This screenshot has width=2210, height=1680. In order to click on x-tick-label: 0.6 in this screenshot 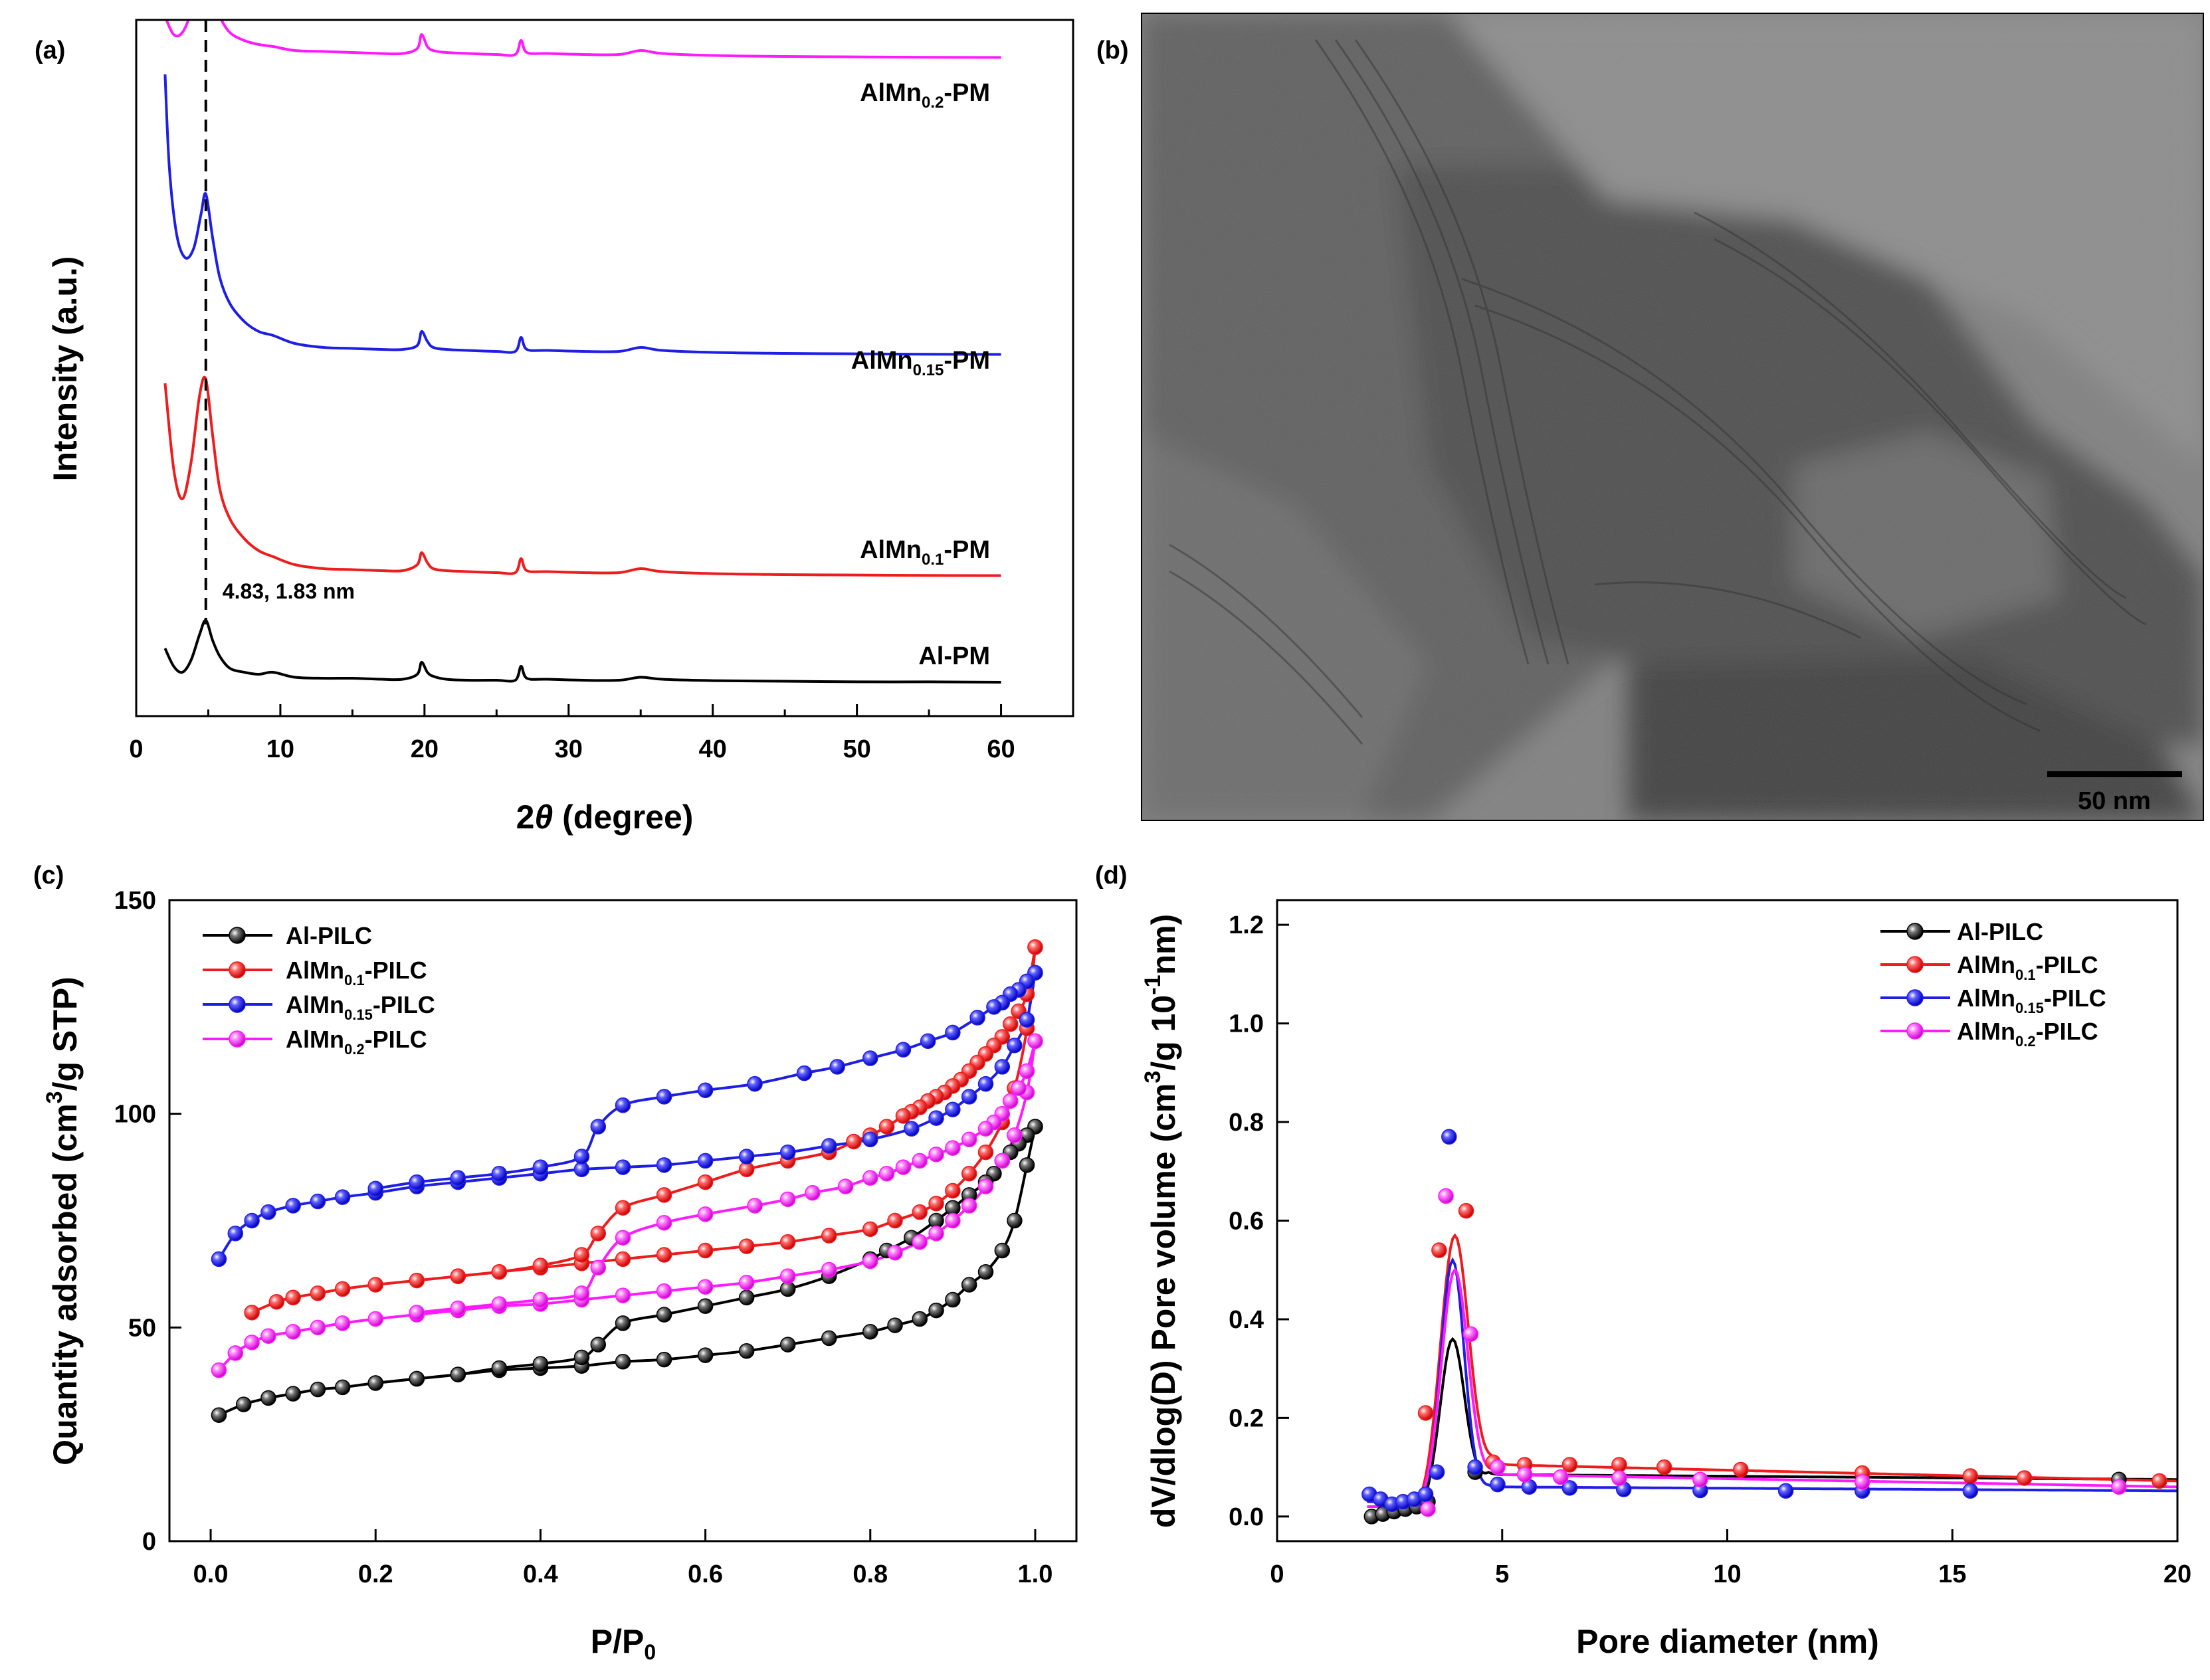, I will do `click(705, 1574)`.